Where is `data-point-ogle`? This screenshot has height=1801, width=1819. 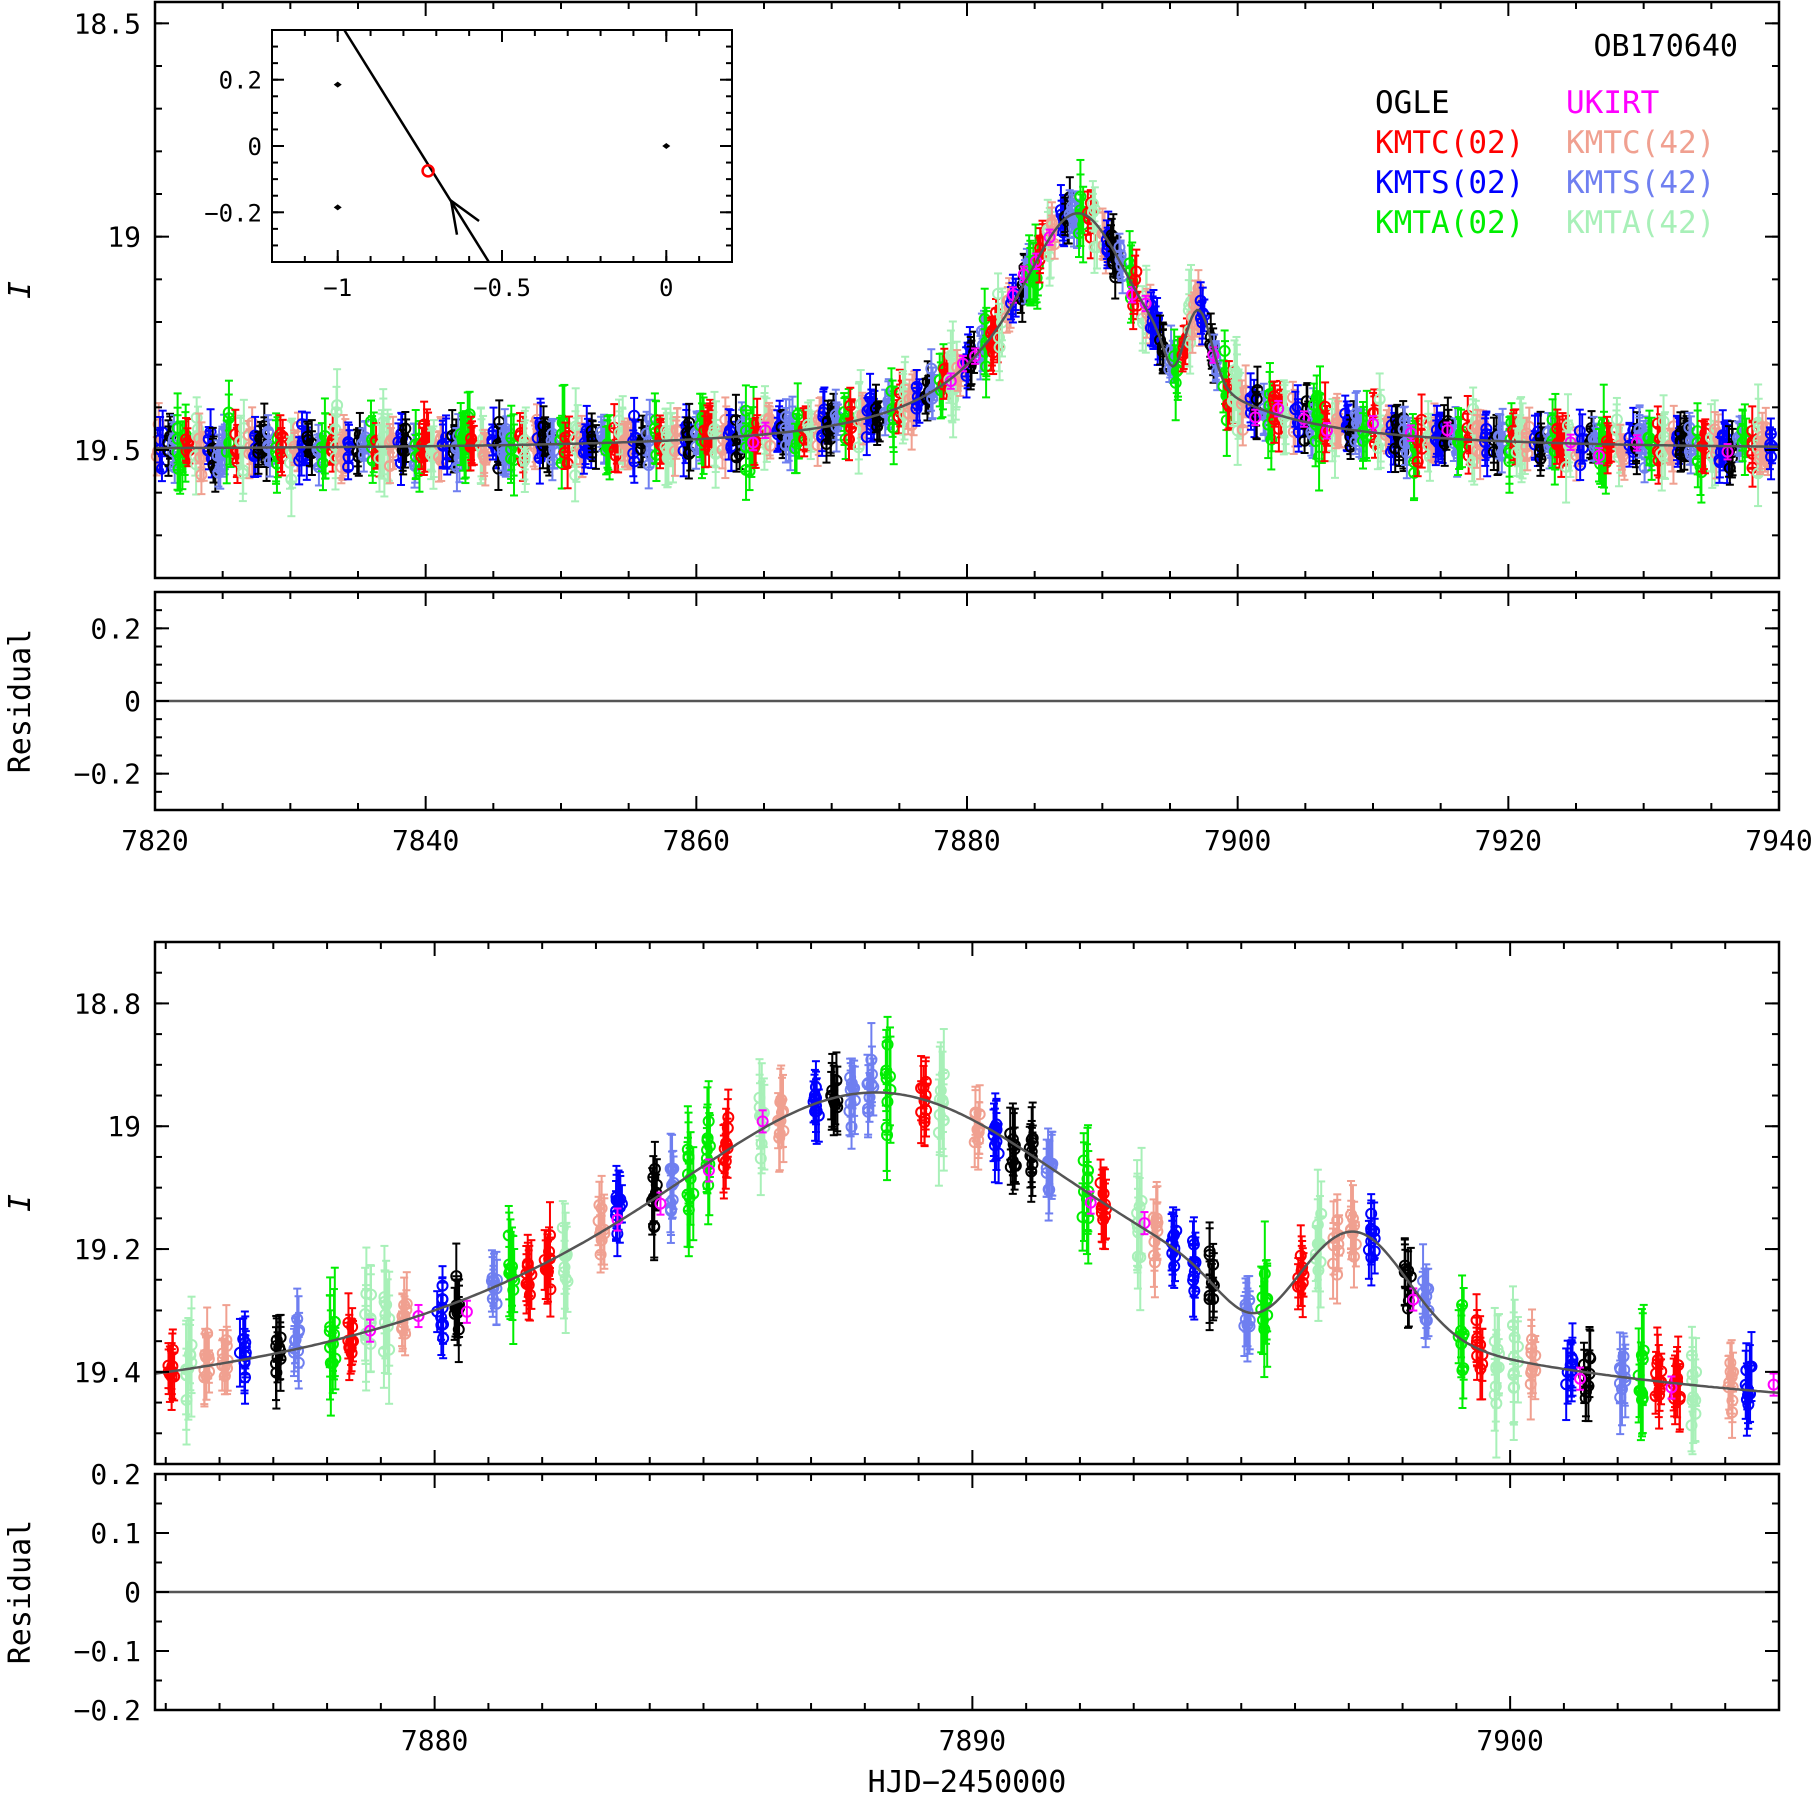 data-point-ogle is located at coordinates (403, 450).